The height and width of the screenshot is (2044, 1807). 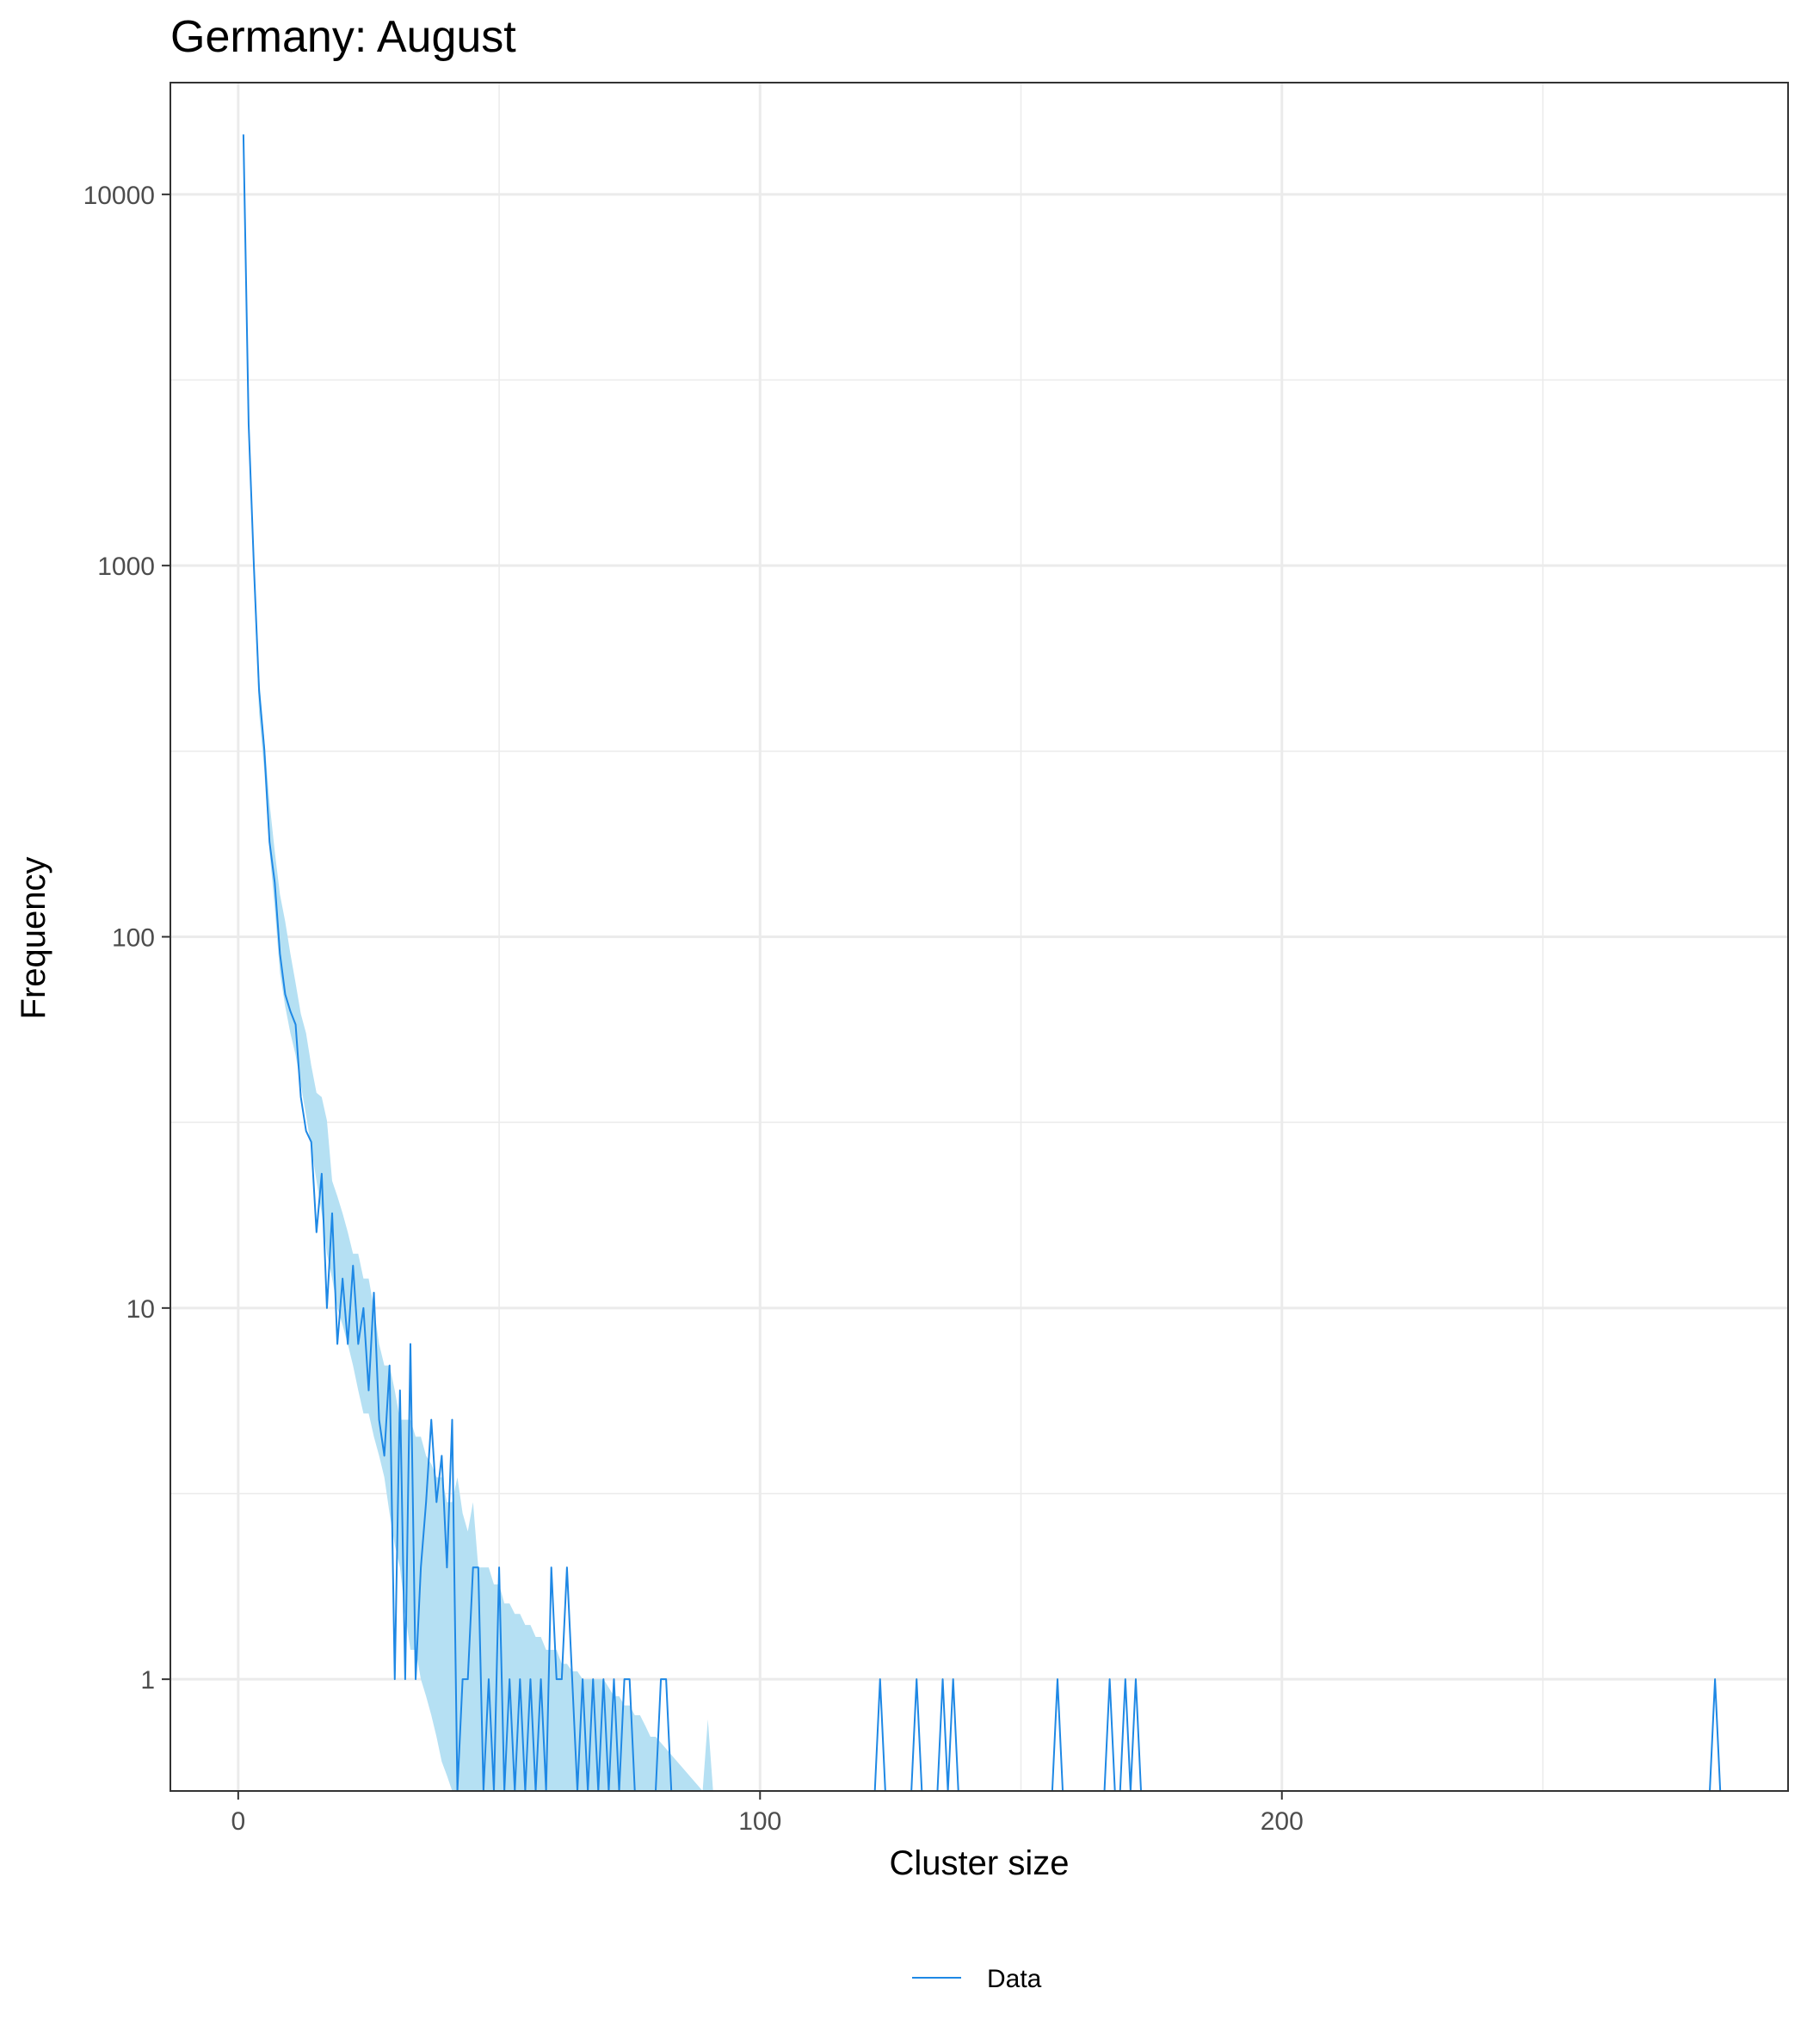 What do you see at coordinates (140, 1309) in the screenshot?
I see `y-tick-label: 10` at bounding box center [140, 1309].